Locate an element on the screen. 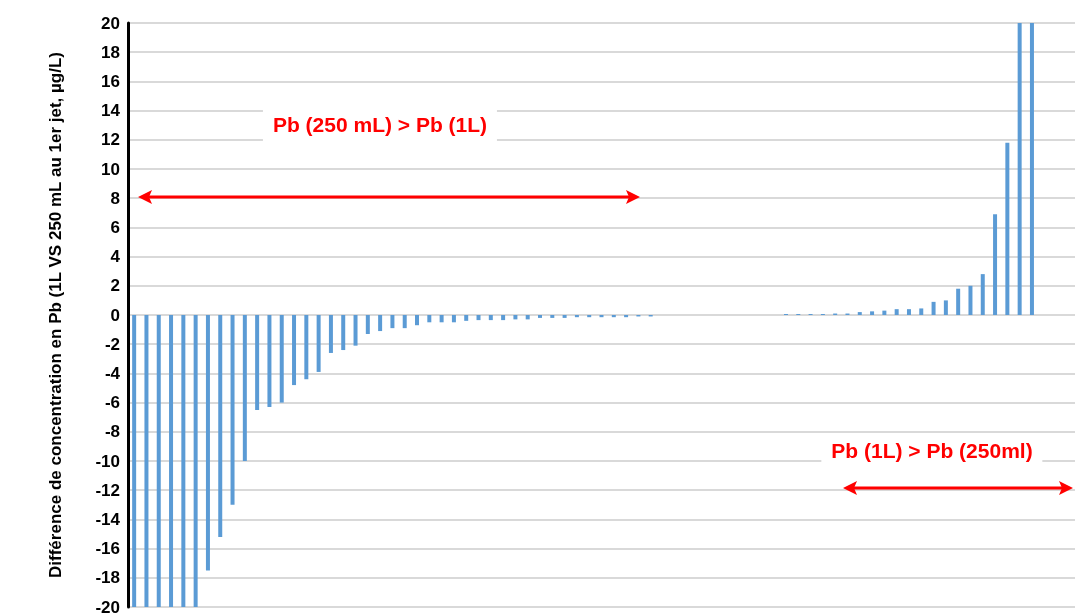 This screenshot has width=1075, height=616. y-tick-label: -6 is located at coordinates (112, 403).